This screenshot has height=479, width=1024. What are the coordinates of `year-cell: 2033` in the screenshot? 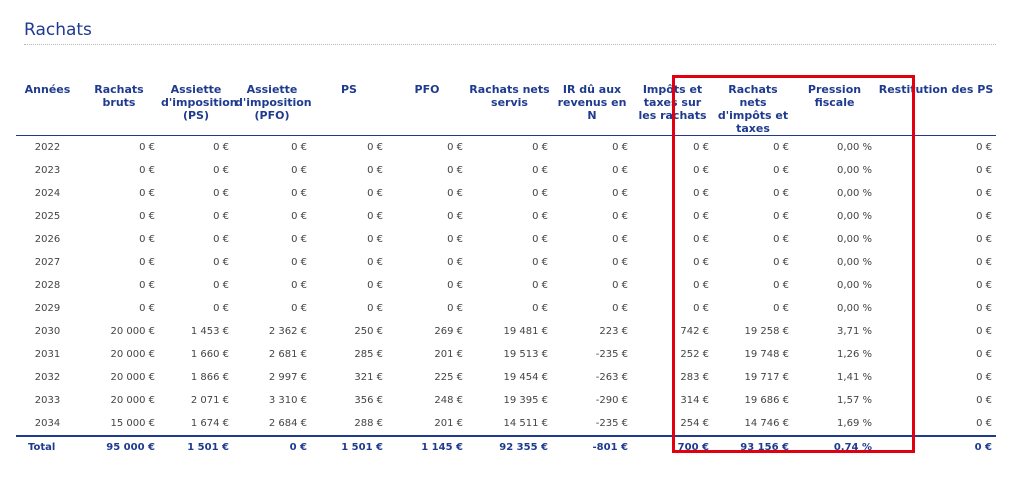 It's located at (47, 400).